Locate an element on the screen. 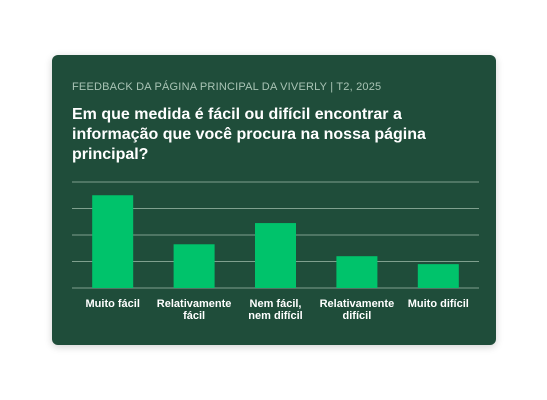 The width and height of the screenshot is (547, 400). category-label-4: Relativamente difícil is located at coordinates (357, 310).